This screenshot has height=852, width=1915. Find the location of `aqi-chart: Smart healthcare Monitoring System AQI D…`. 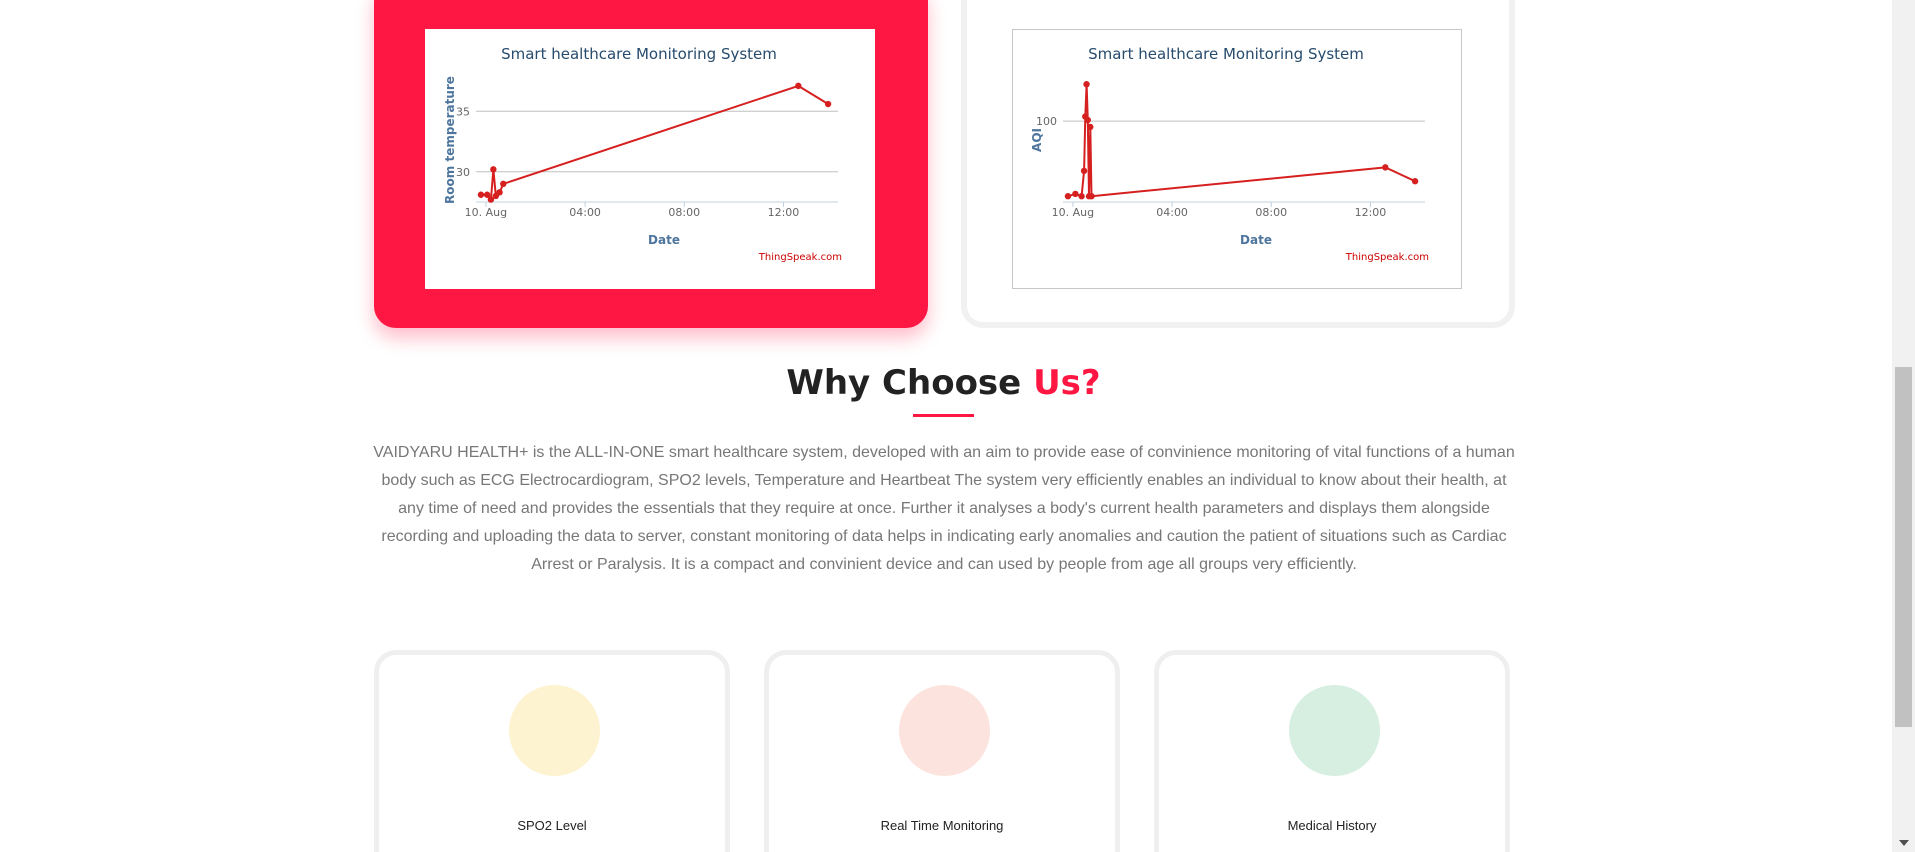

aqi-chart: Smart healthcare Monitoring System AQI D… is located at coordinates (1229, 154).